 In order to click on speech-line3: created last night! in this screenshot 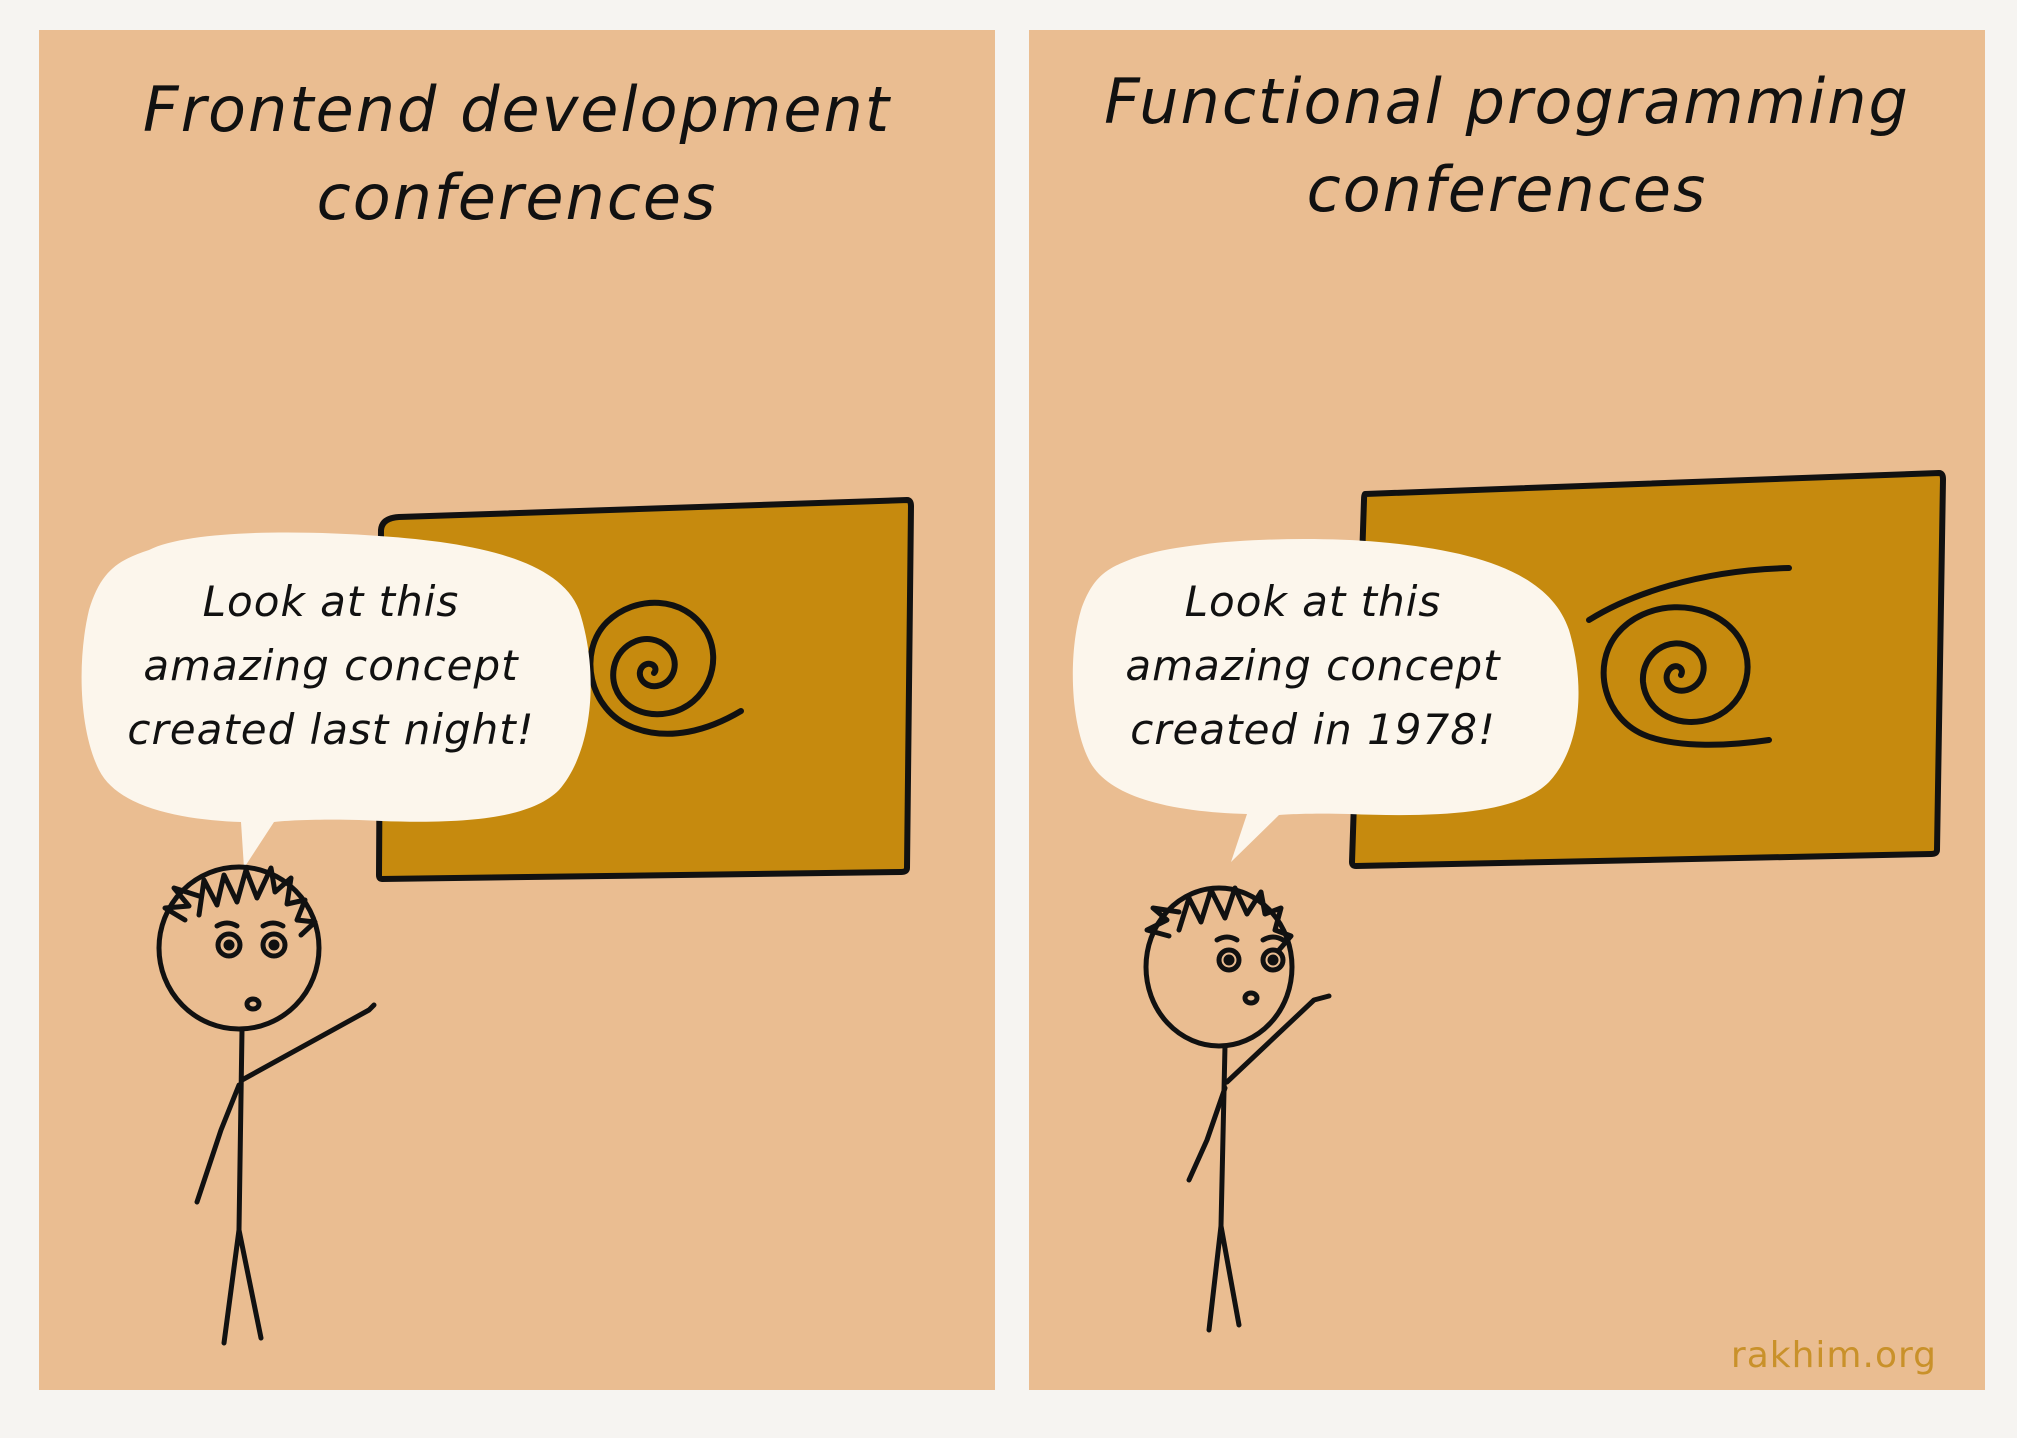, I will do `click(331, 729)`.